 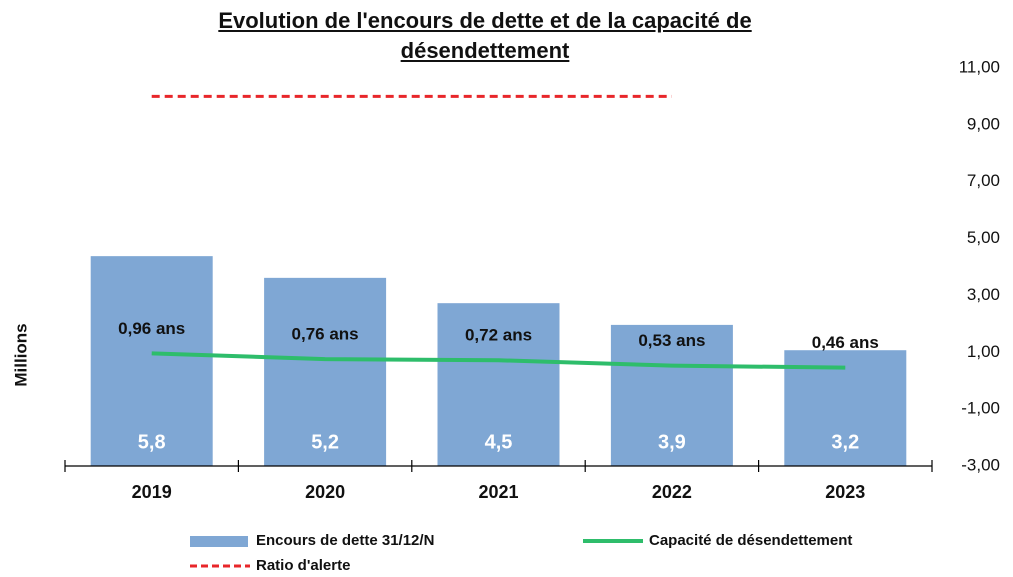 What do you see at coordinates (325, 492) in the screenshot?
I see `x-tick-label: 2020` at bounding box center [325, 492].